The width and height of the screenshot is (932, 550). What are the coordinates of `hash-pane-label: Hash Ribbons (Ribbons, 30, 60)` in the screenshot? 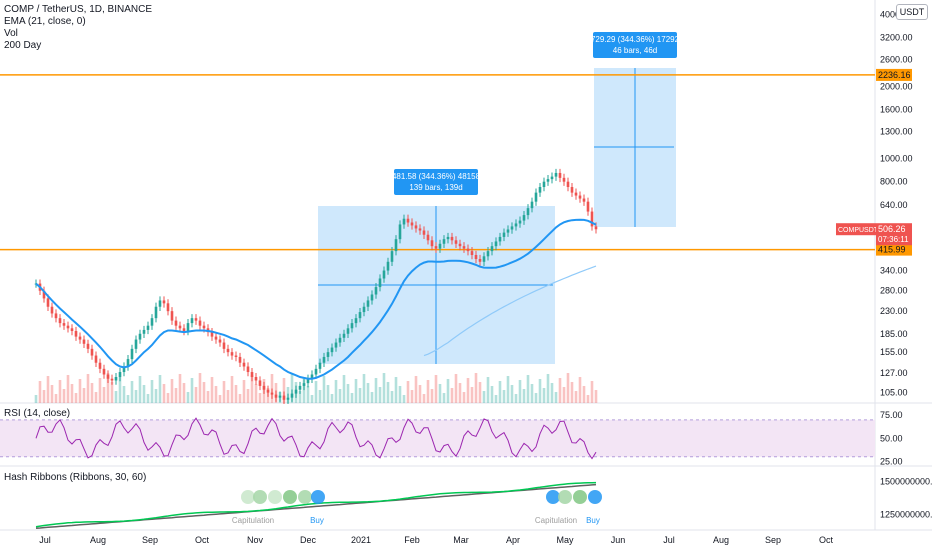 It's located at (75, 477).